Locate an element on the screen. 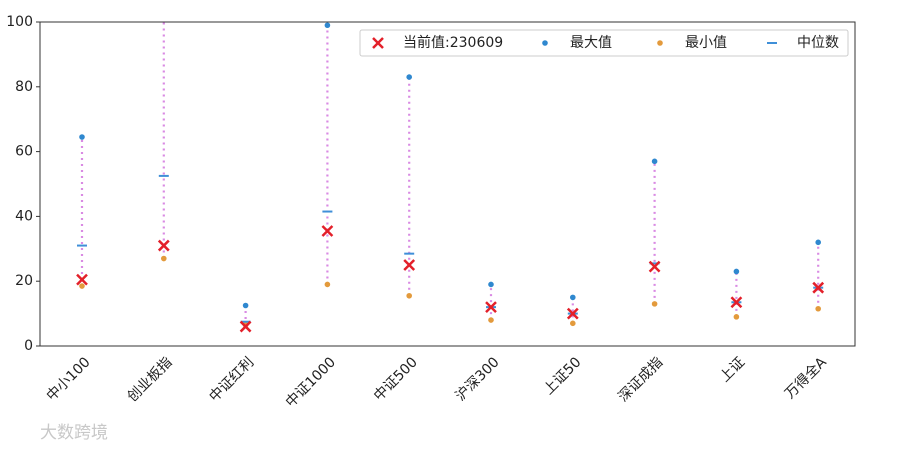  x-tick-label: 中证1000 is located at coordinates (311, 382).